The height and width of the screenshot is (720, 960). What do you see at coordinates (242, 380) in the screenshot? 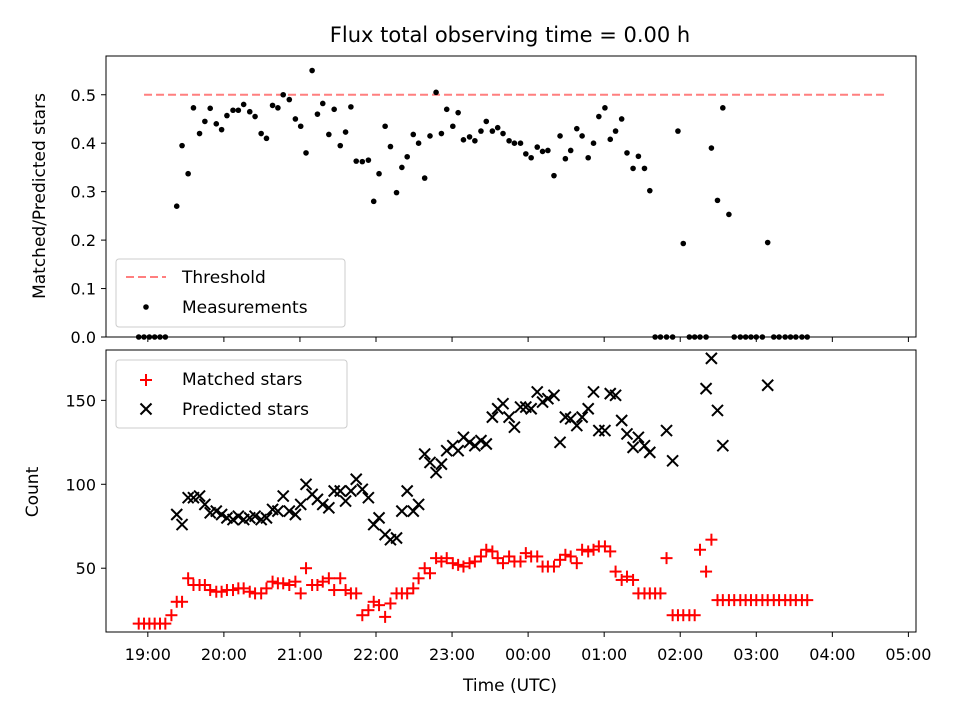
I see `legend-matched-label: Matched stars` at bounding box center [242, 380].